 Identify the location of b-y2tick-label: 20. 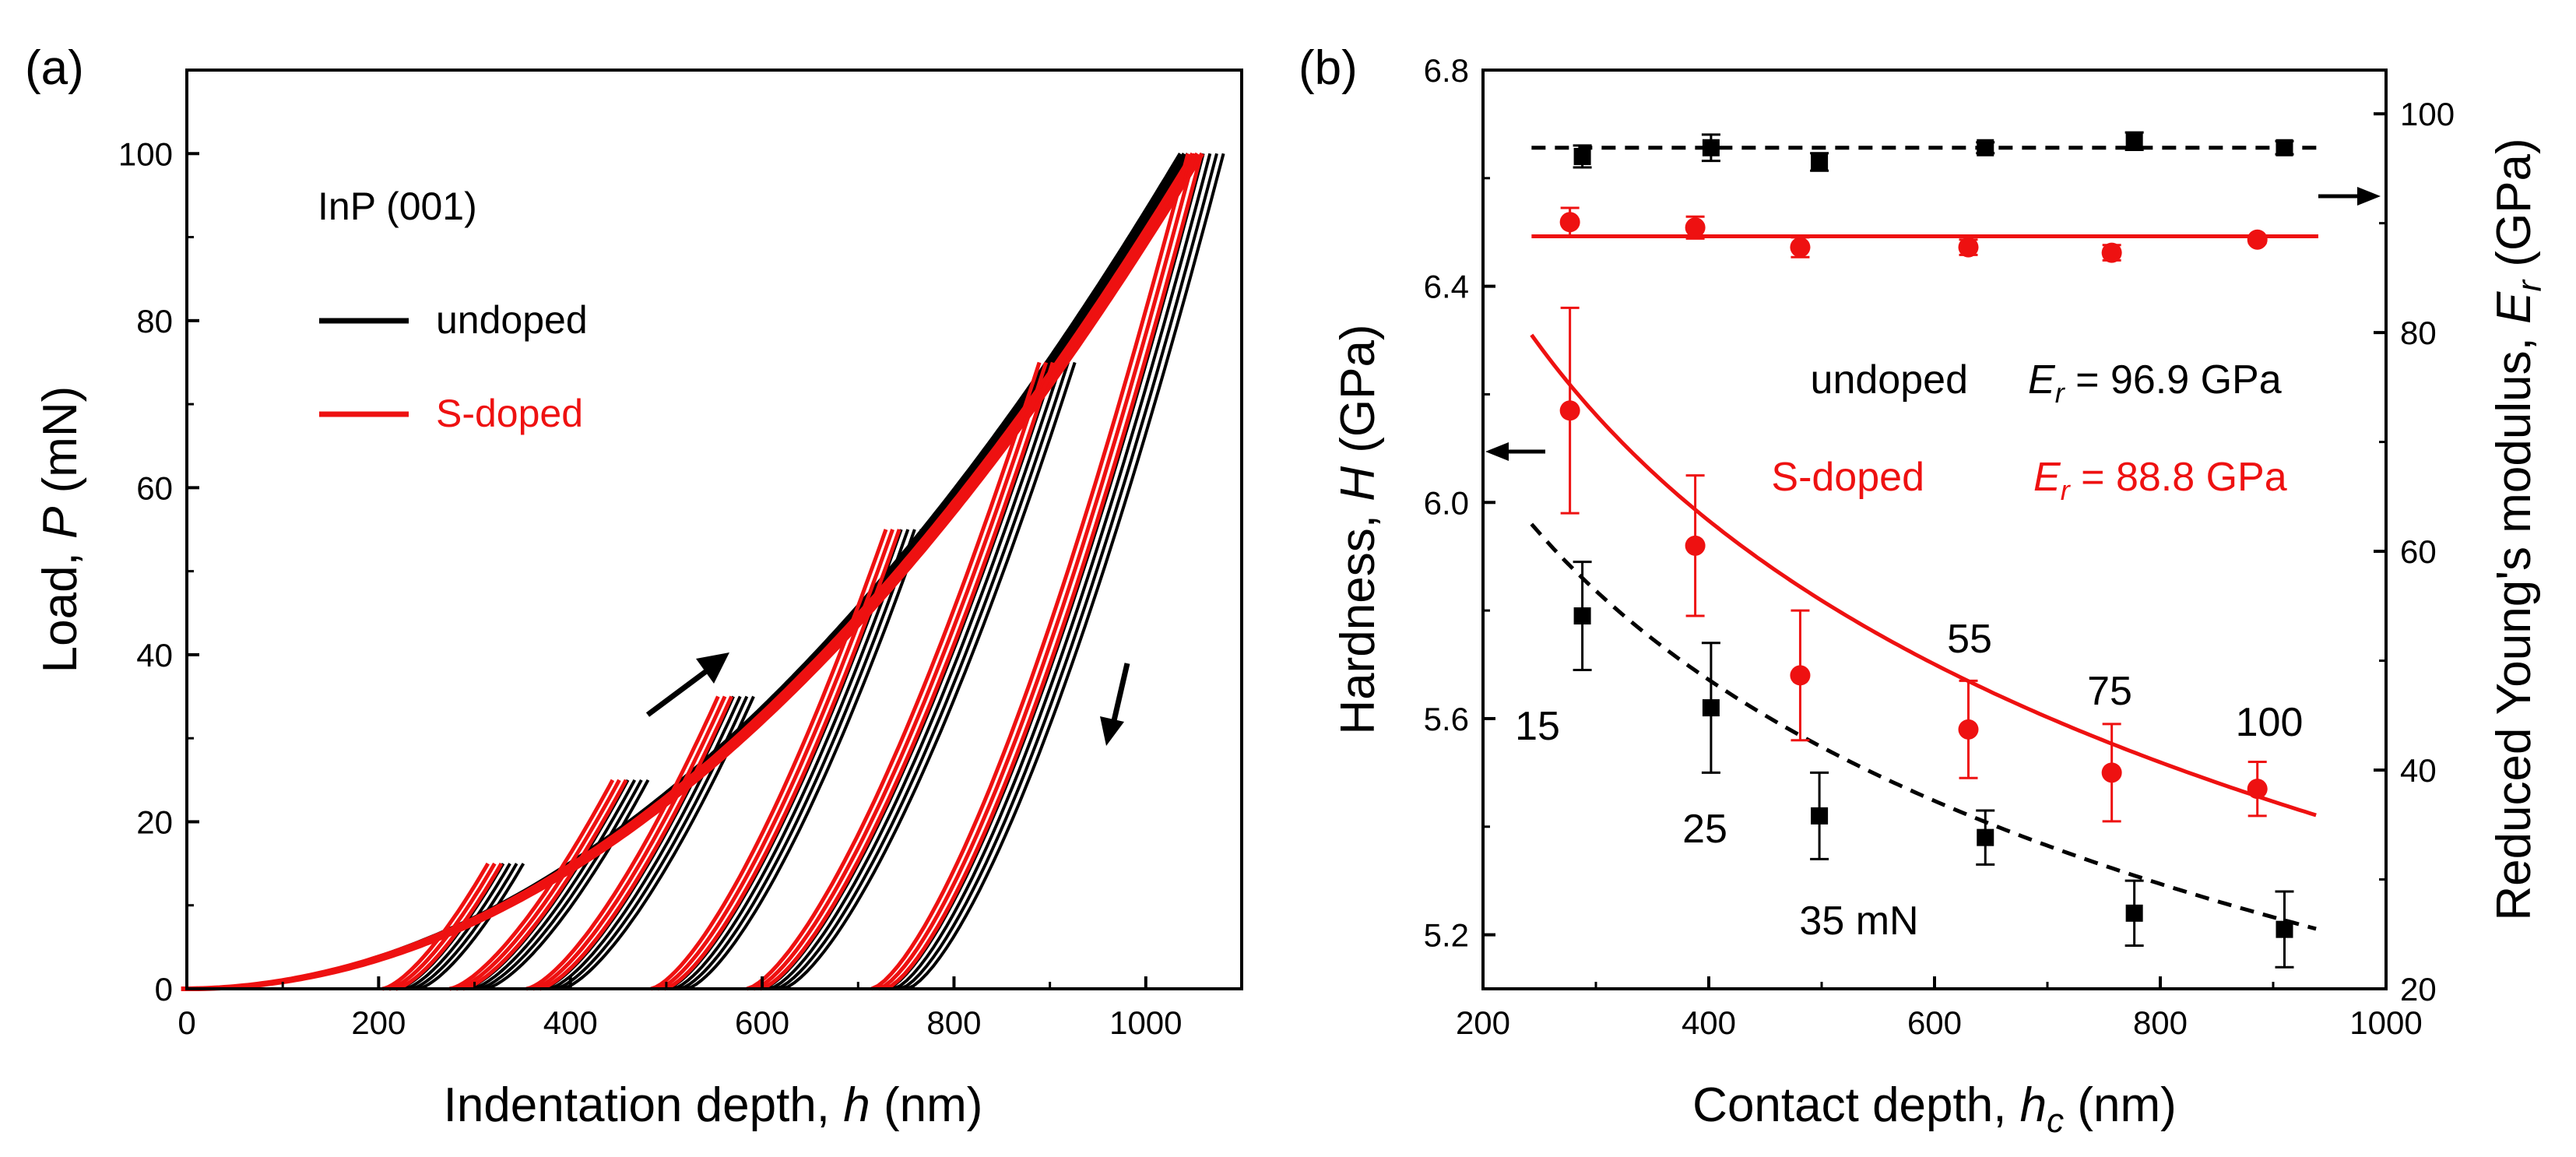
(2418, 989).